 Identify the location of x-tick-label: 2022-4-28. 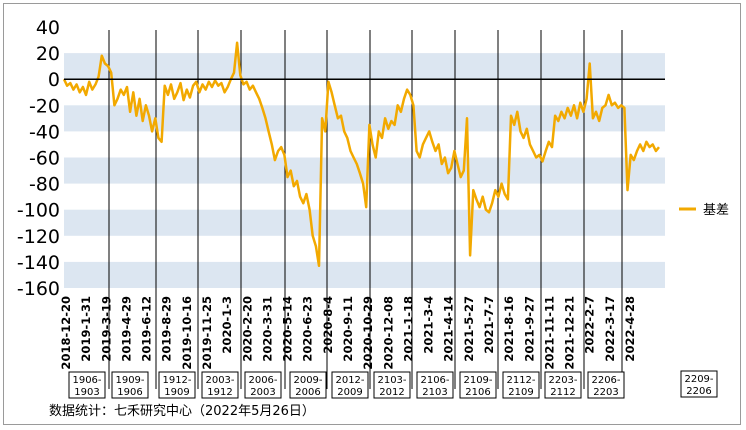
(630, 329).